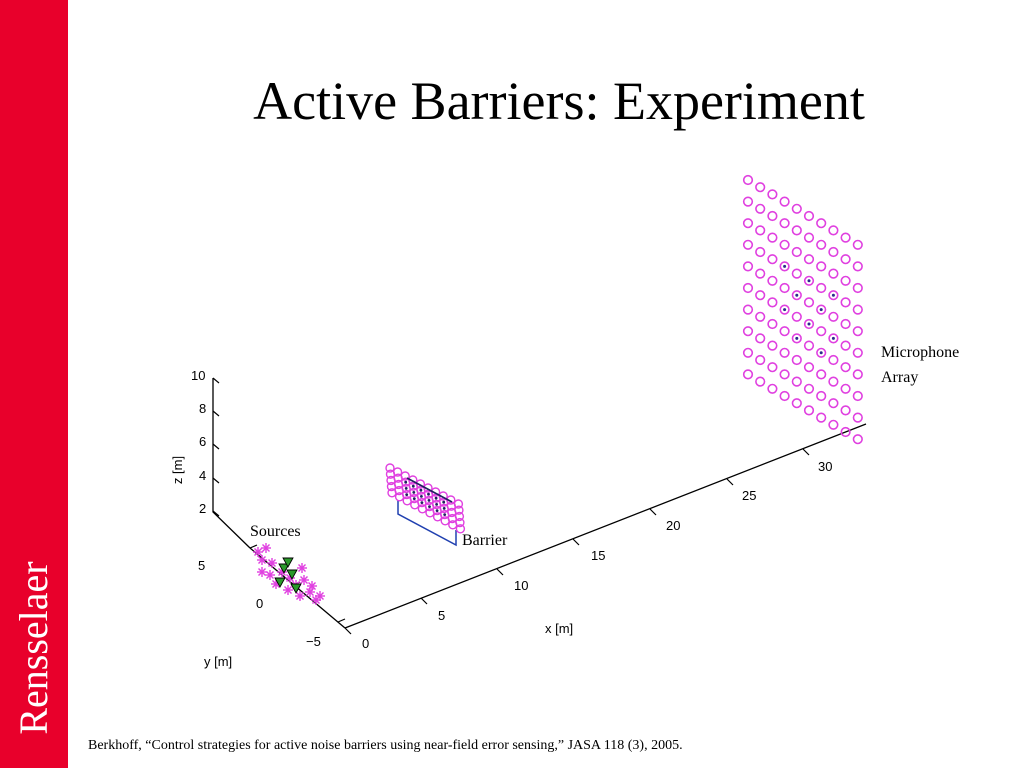 This screenshot has width=1024, height=768. I want to click on microphone-array, so click(802, 309).